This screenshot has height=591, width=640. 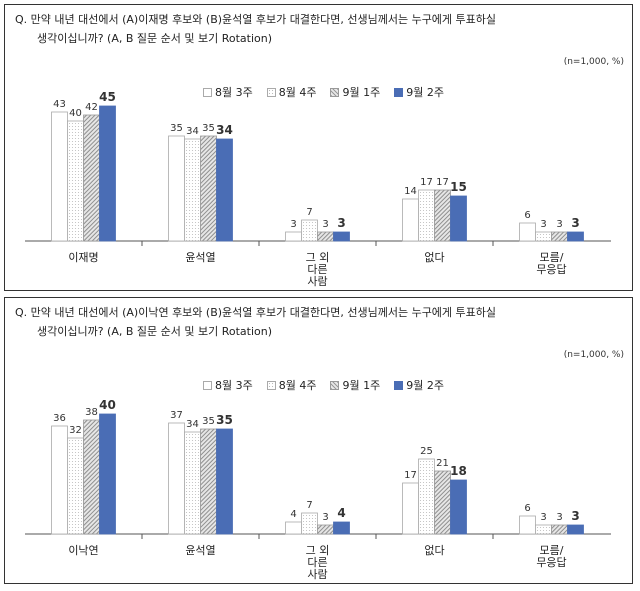 What do you see at coordinates (317, 281) in the screenshot?
I see `category-label: 사람` at bounding box center [317, 281].